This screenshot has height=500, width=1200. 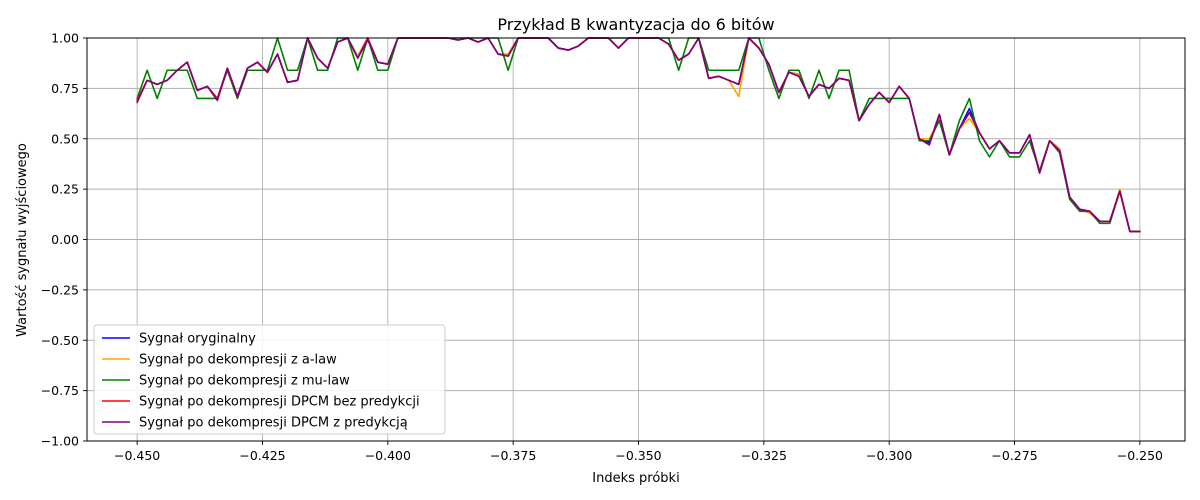 What do you see at coordinates (60, 340) in the screenshot?
I see `y-tick-label: −0.50` at bounding box center [60, 340].